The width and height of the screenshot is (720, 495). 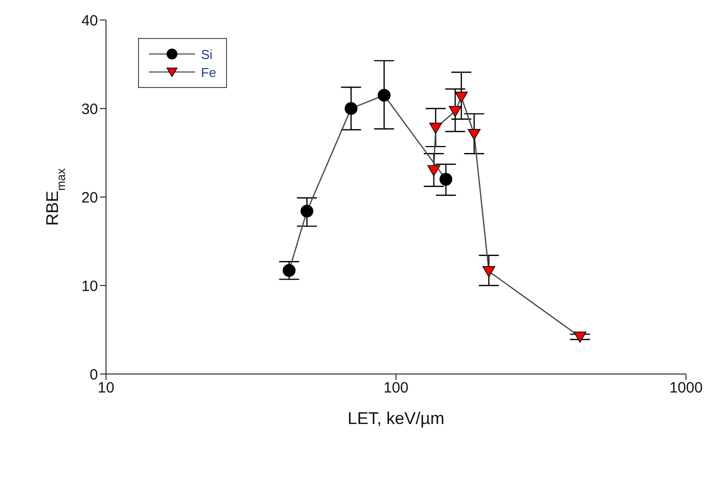 What do you see at coordinates (89, 21) in the screenshot?
I see `y-tick-label: 40` at bounding box center [89, 21].